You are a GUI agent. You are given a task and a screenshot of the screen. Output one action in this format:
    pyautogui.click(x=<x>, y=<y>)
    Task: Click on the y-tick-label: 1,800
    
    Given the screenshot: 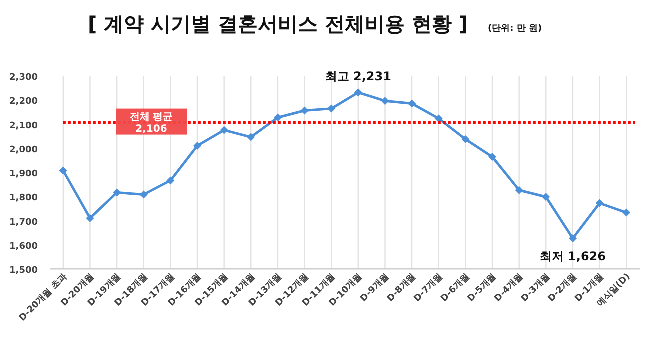 What is the action you would take?
    pyautogui.click(x=24, y=199)
    